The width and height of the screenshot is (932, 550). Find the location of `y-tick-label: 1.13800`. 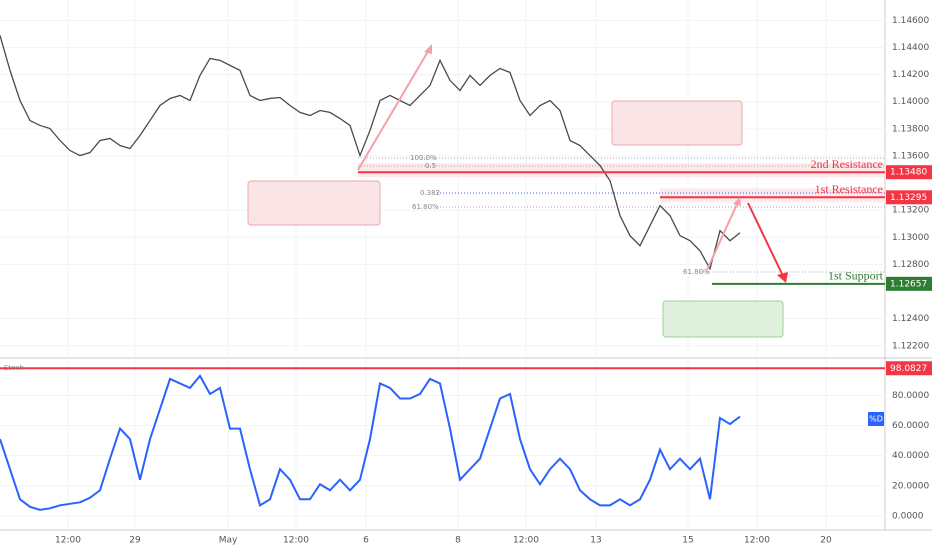

y-tick-label: 1.13800 is located at coordinates (910, 129).